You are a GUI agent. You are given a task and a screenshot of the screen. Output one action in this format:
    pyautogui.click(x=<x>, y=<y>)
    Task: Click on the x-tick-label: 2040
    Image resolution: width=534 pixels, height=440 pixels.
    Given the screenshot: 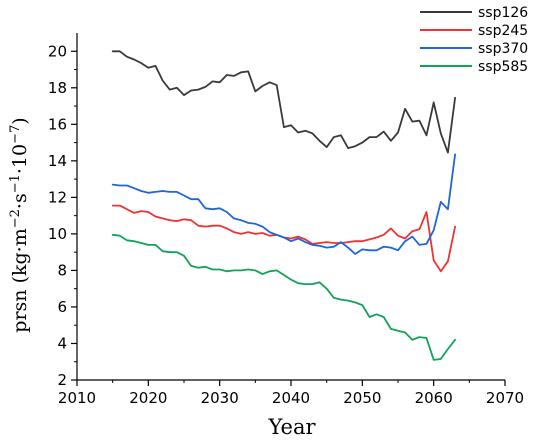 What is the action you would take?
    pyautogui.click(x=291, y=398)
    